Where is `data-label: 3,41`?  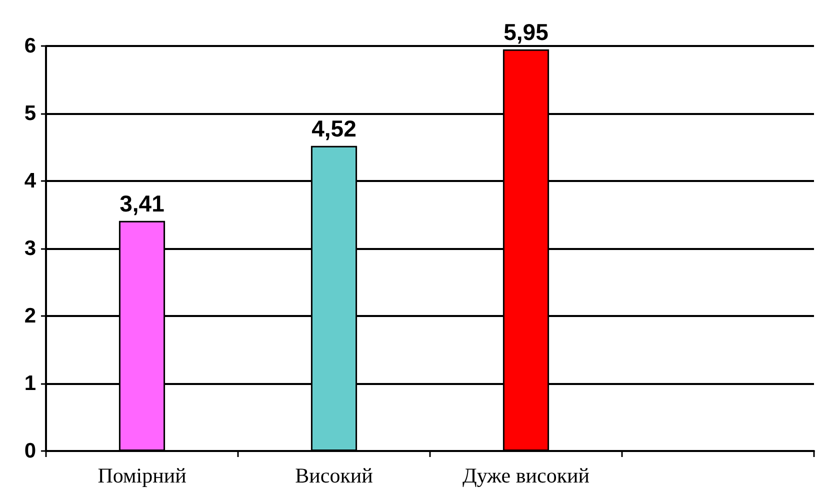
data-label: 3,41 is located at coordinates (142, 203).